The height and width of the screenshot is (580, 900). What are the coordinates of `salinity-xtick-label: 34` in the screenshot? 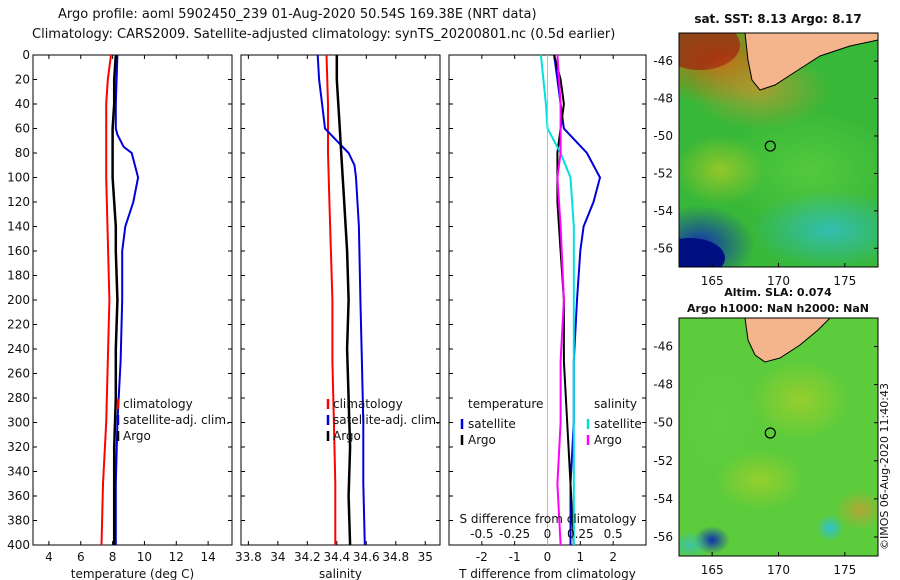 It's located at (277, 557).